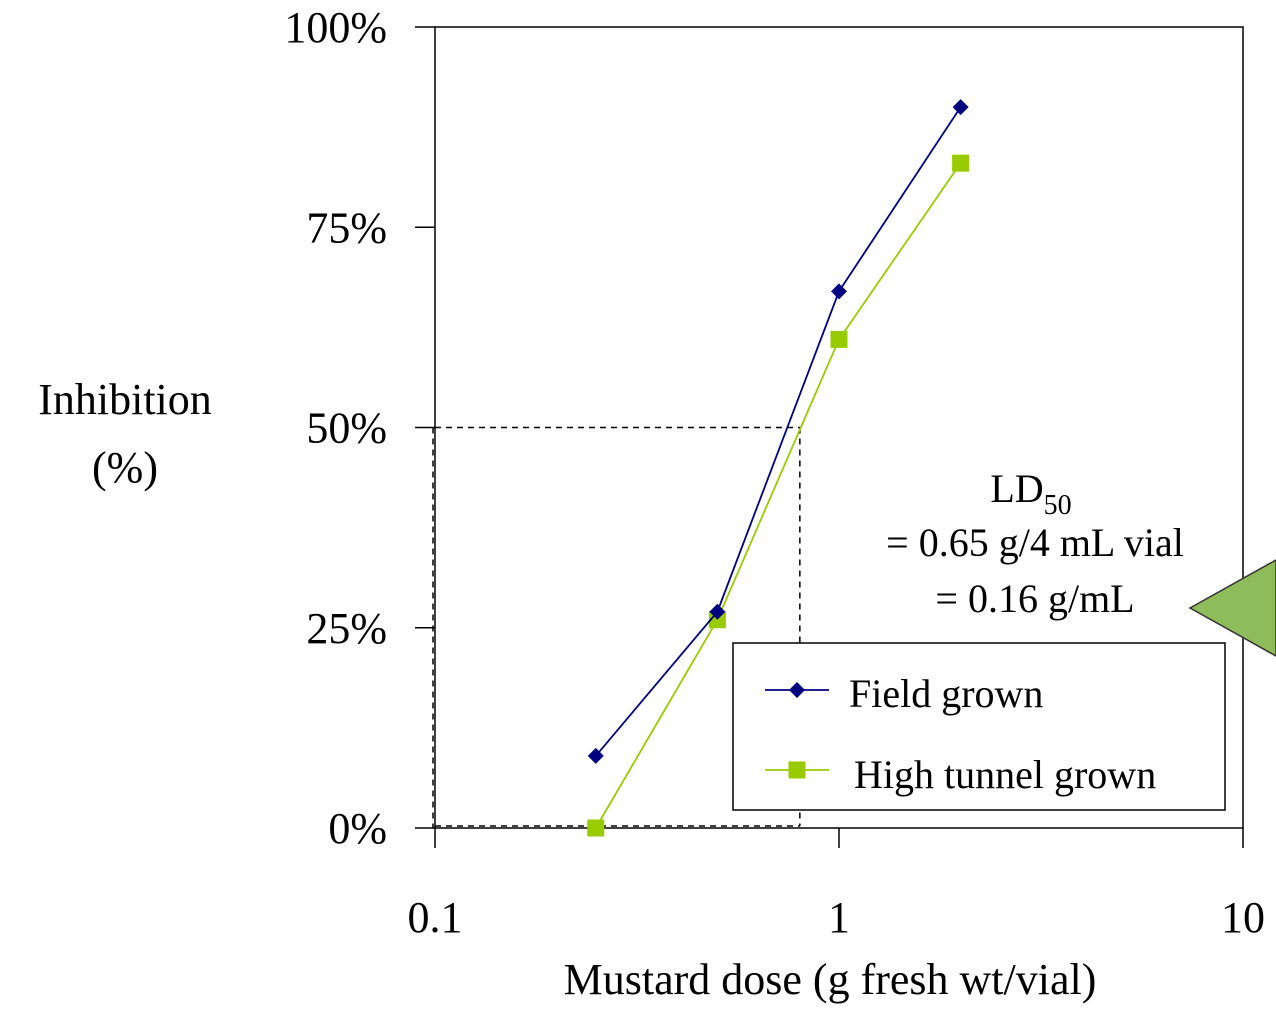  What do you see at coordinates (1058, 505) in the screenshot?
I see `ld50-subscript: 50` at bounding box center [1058, 505].